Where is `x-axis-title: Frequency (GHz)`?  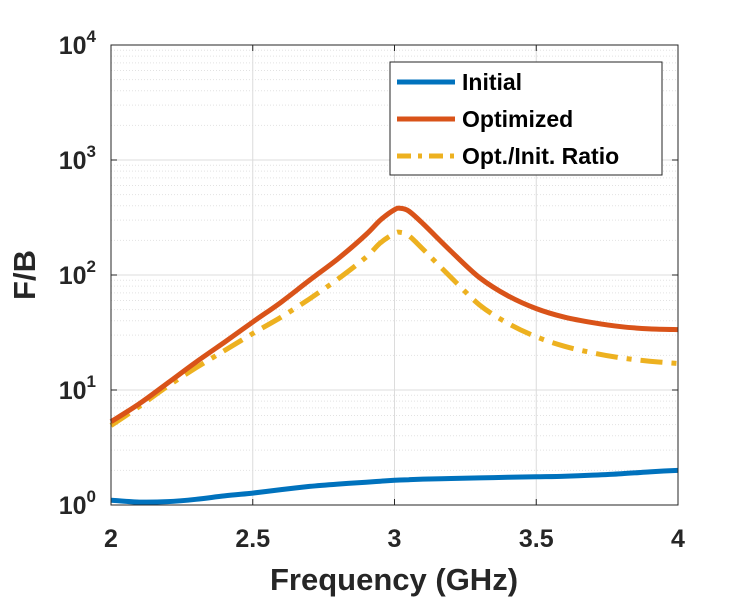 x-axis-title: Frequency (GHz) is located at coordinates (394, 579).